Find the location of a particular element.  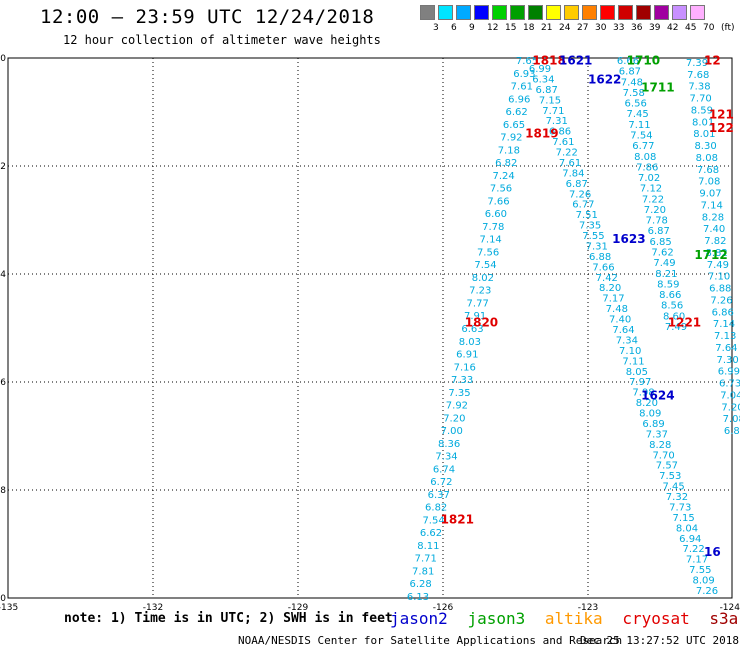

wave-height-label: 7.45 is located at coordinates (673, 487).